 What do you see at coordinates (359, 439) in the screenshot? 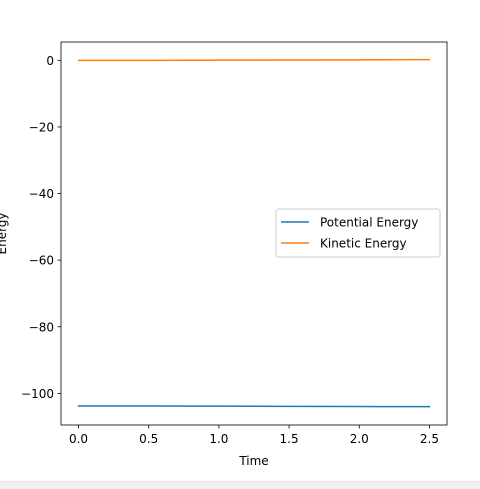
I see `x-tick-label: 2.0` at bounding box center [359, 439].